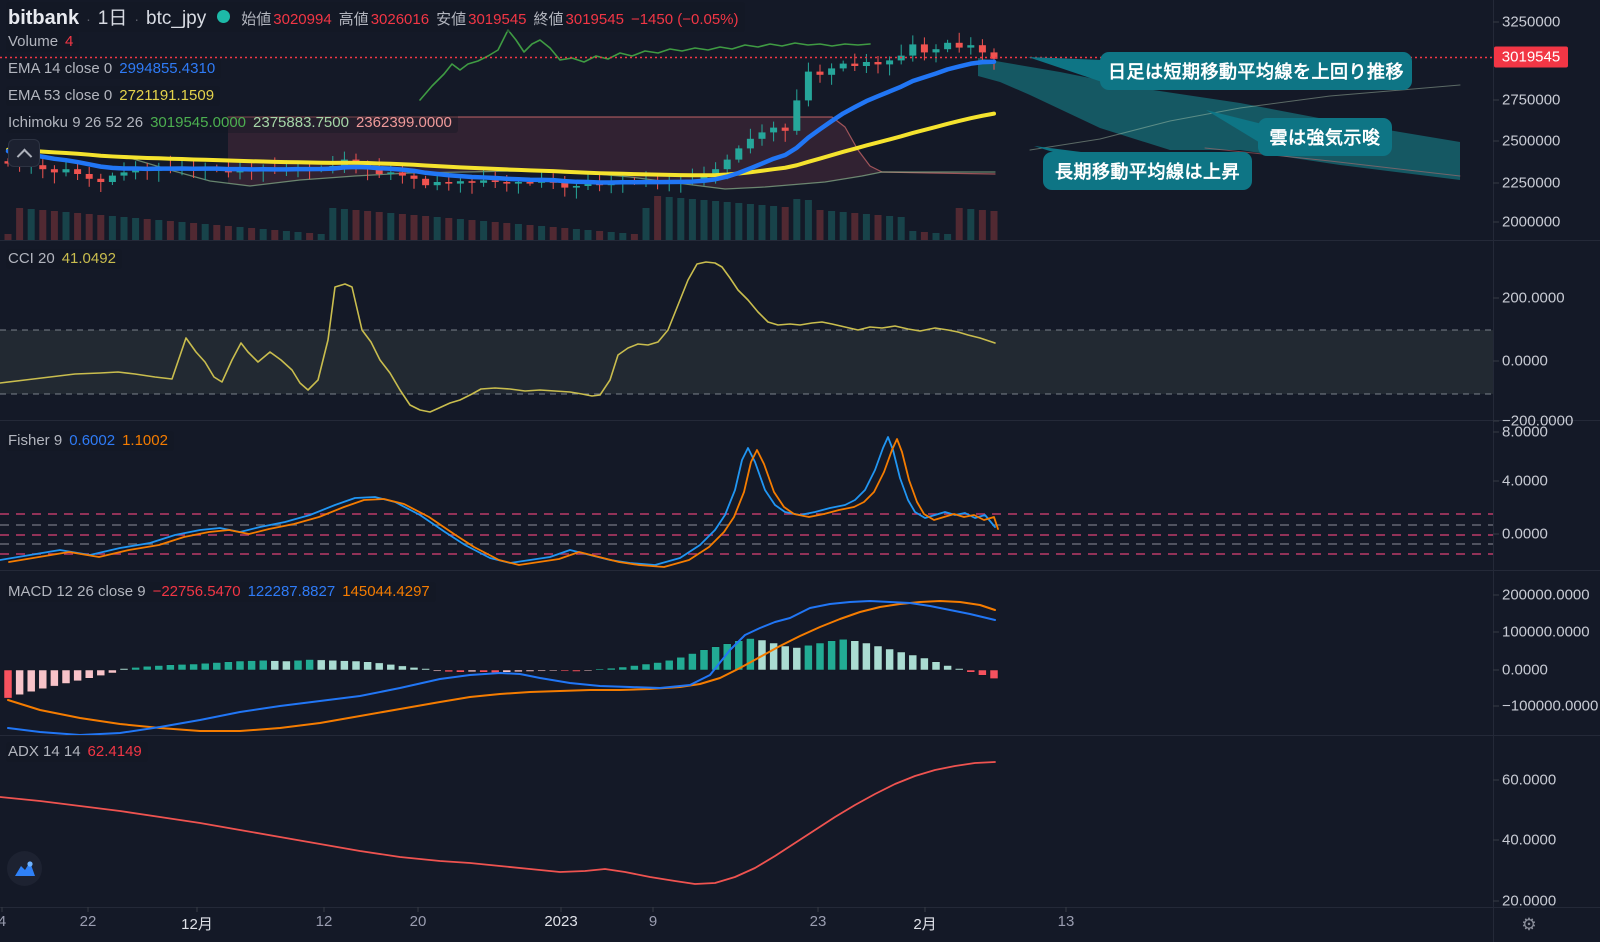 Image resolution: width=1600 pixels, height=942 pixels. I want to click on time-axis-label: 2023, so click(561, 921).